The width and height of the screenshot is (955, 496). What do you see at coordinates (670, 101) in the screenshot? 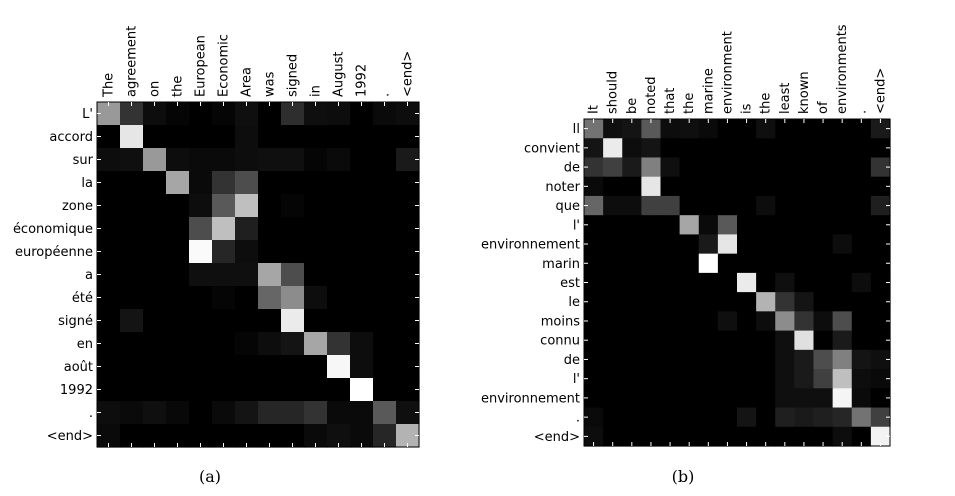
I see `heatmap-b-xlabel: that` at bounding box center [670, 101].